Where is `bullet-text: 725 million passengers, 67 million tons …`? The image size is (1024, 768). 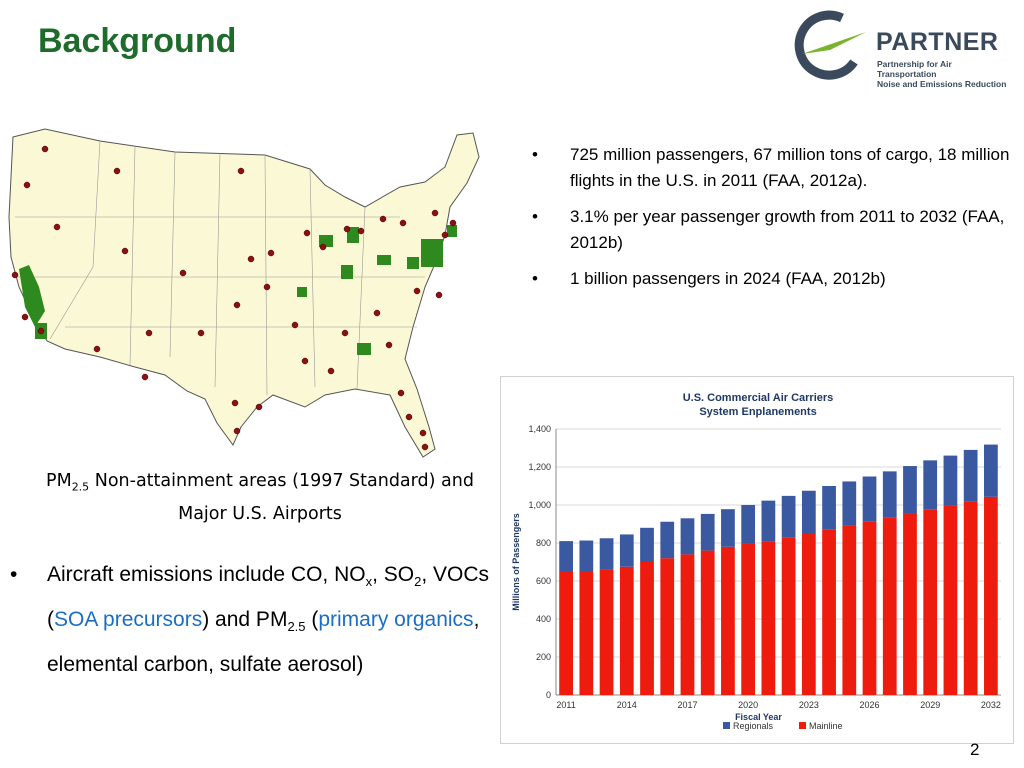
bullet-text: 725 million passengers, 67 million tons … is located at coordinates (790, 167).